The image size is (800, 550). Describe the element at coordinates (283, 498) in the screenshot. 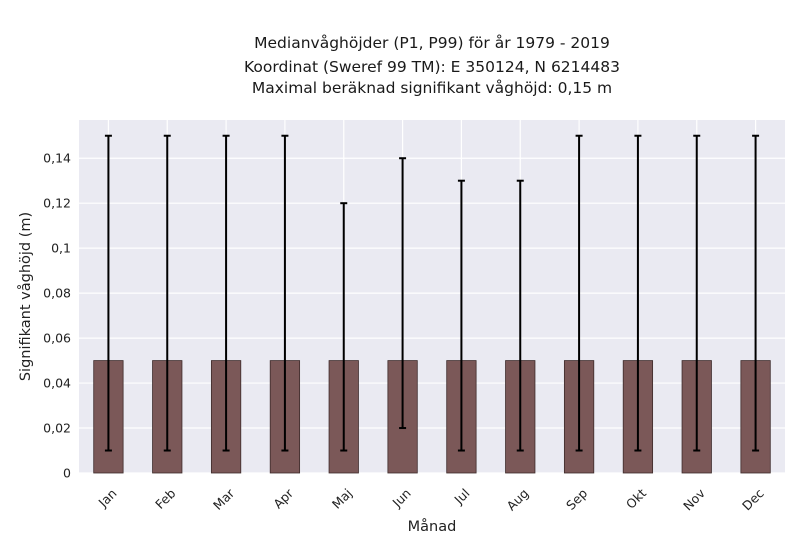

I see `x-tick-label: Apr` at that location.